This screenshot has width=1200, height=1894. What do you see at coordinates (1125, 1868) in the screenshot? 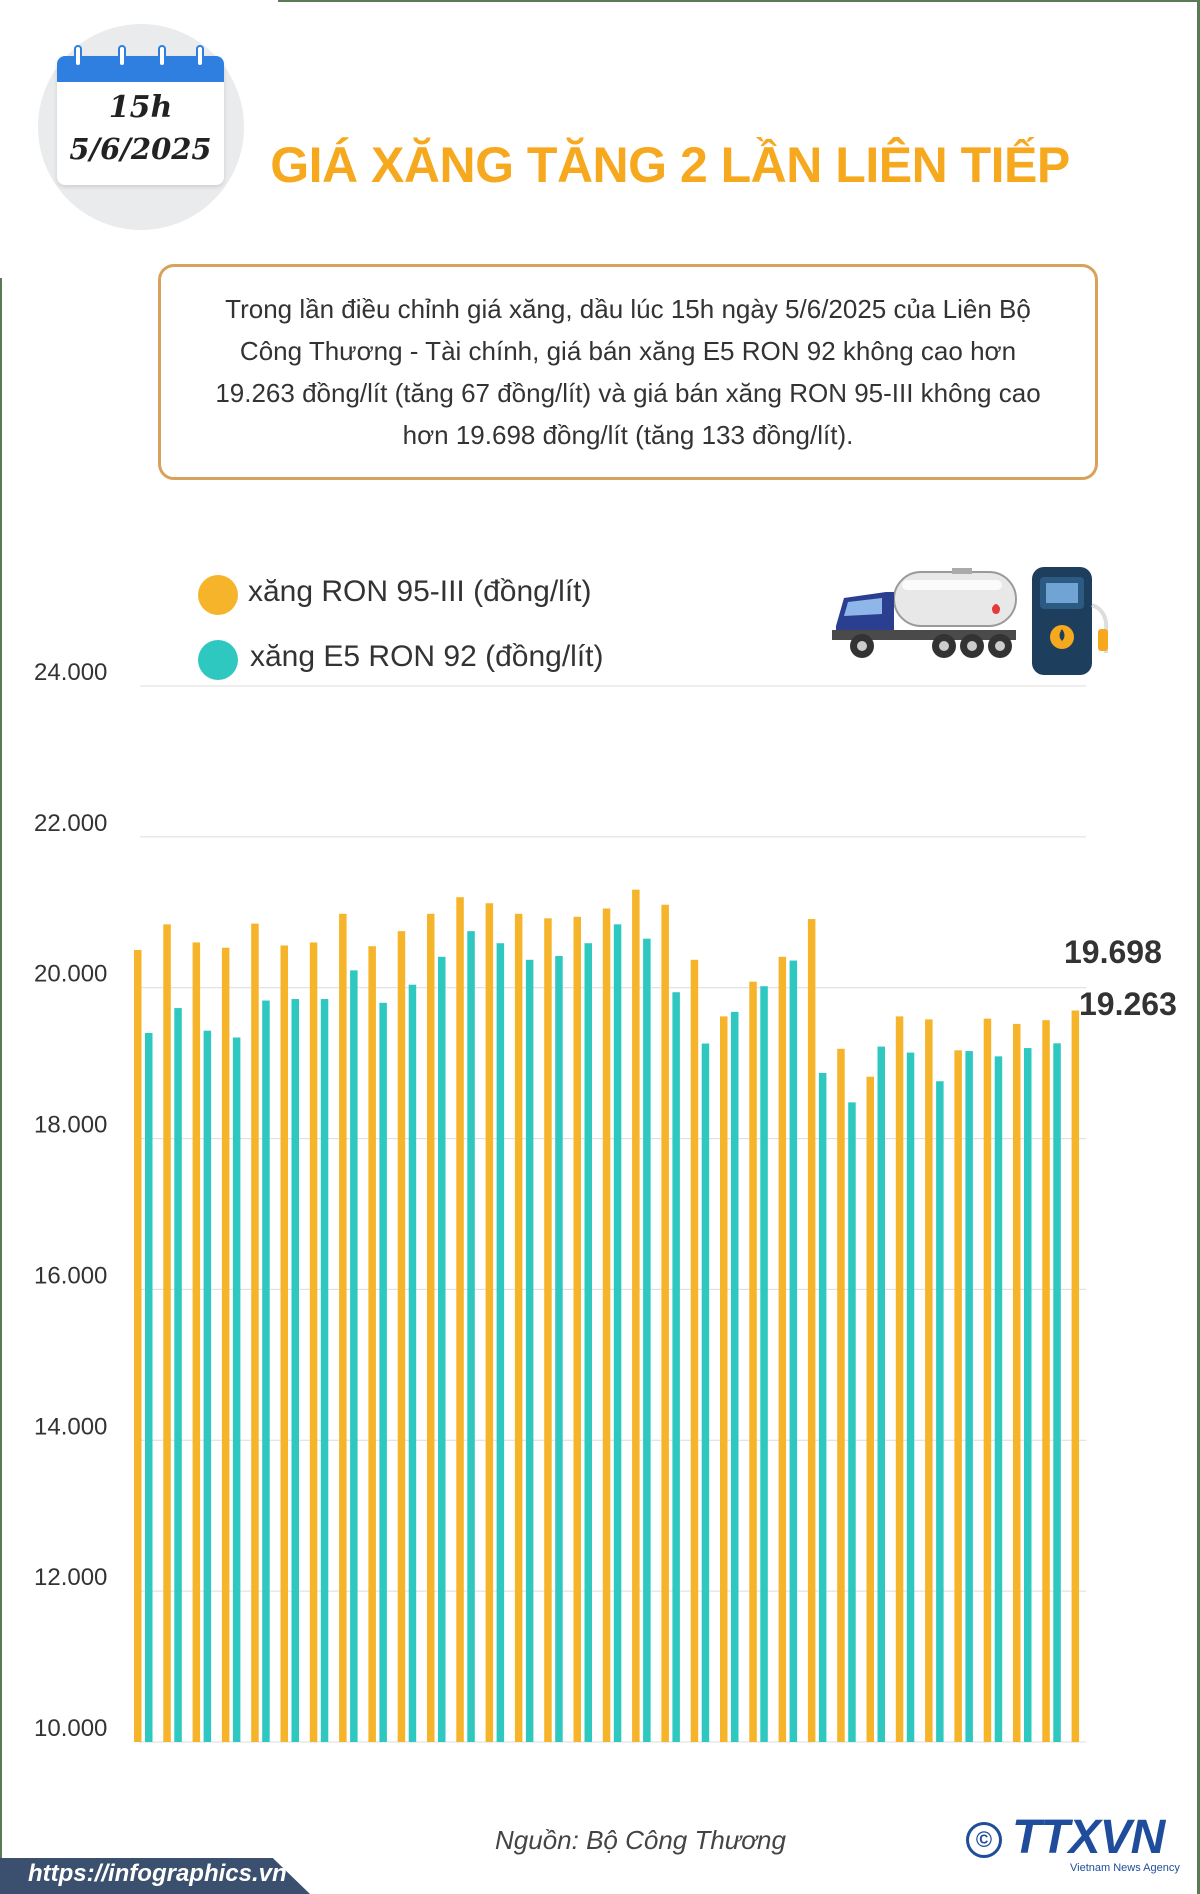
I see `ttxvn-logo-subtitle: Vietnam News Agency` at bounding box center [1125, 1868].